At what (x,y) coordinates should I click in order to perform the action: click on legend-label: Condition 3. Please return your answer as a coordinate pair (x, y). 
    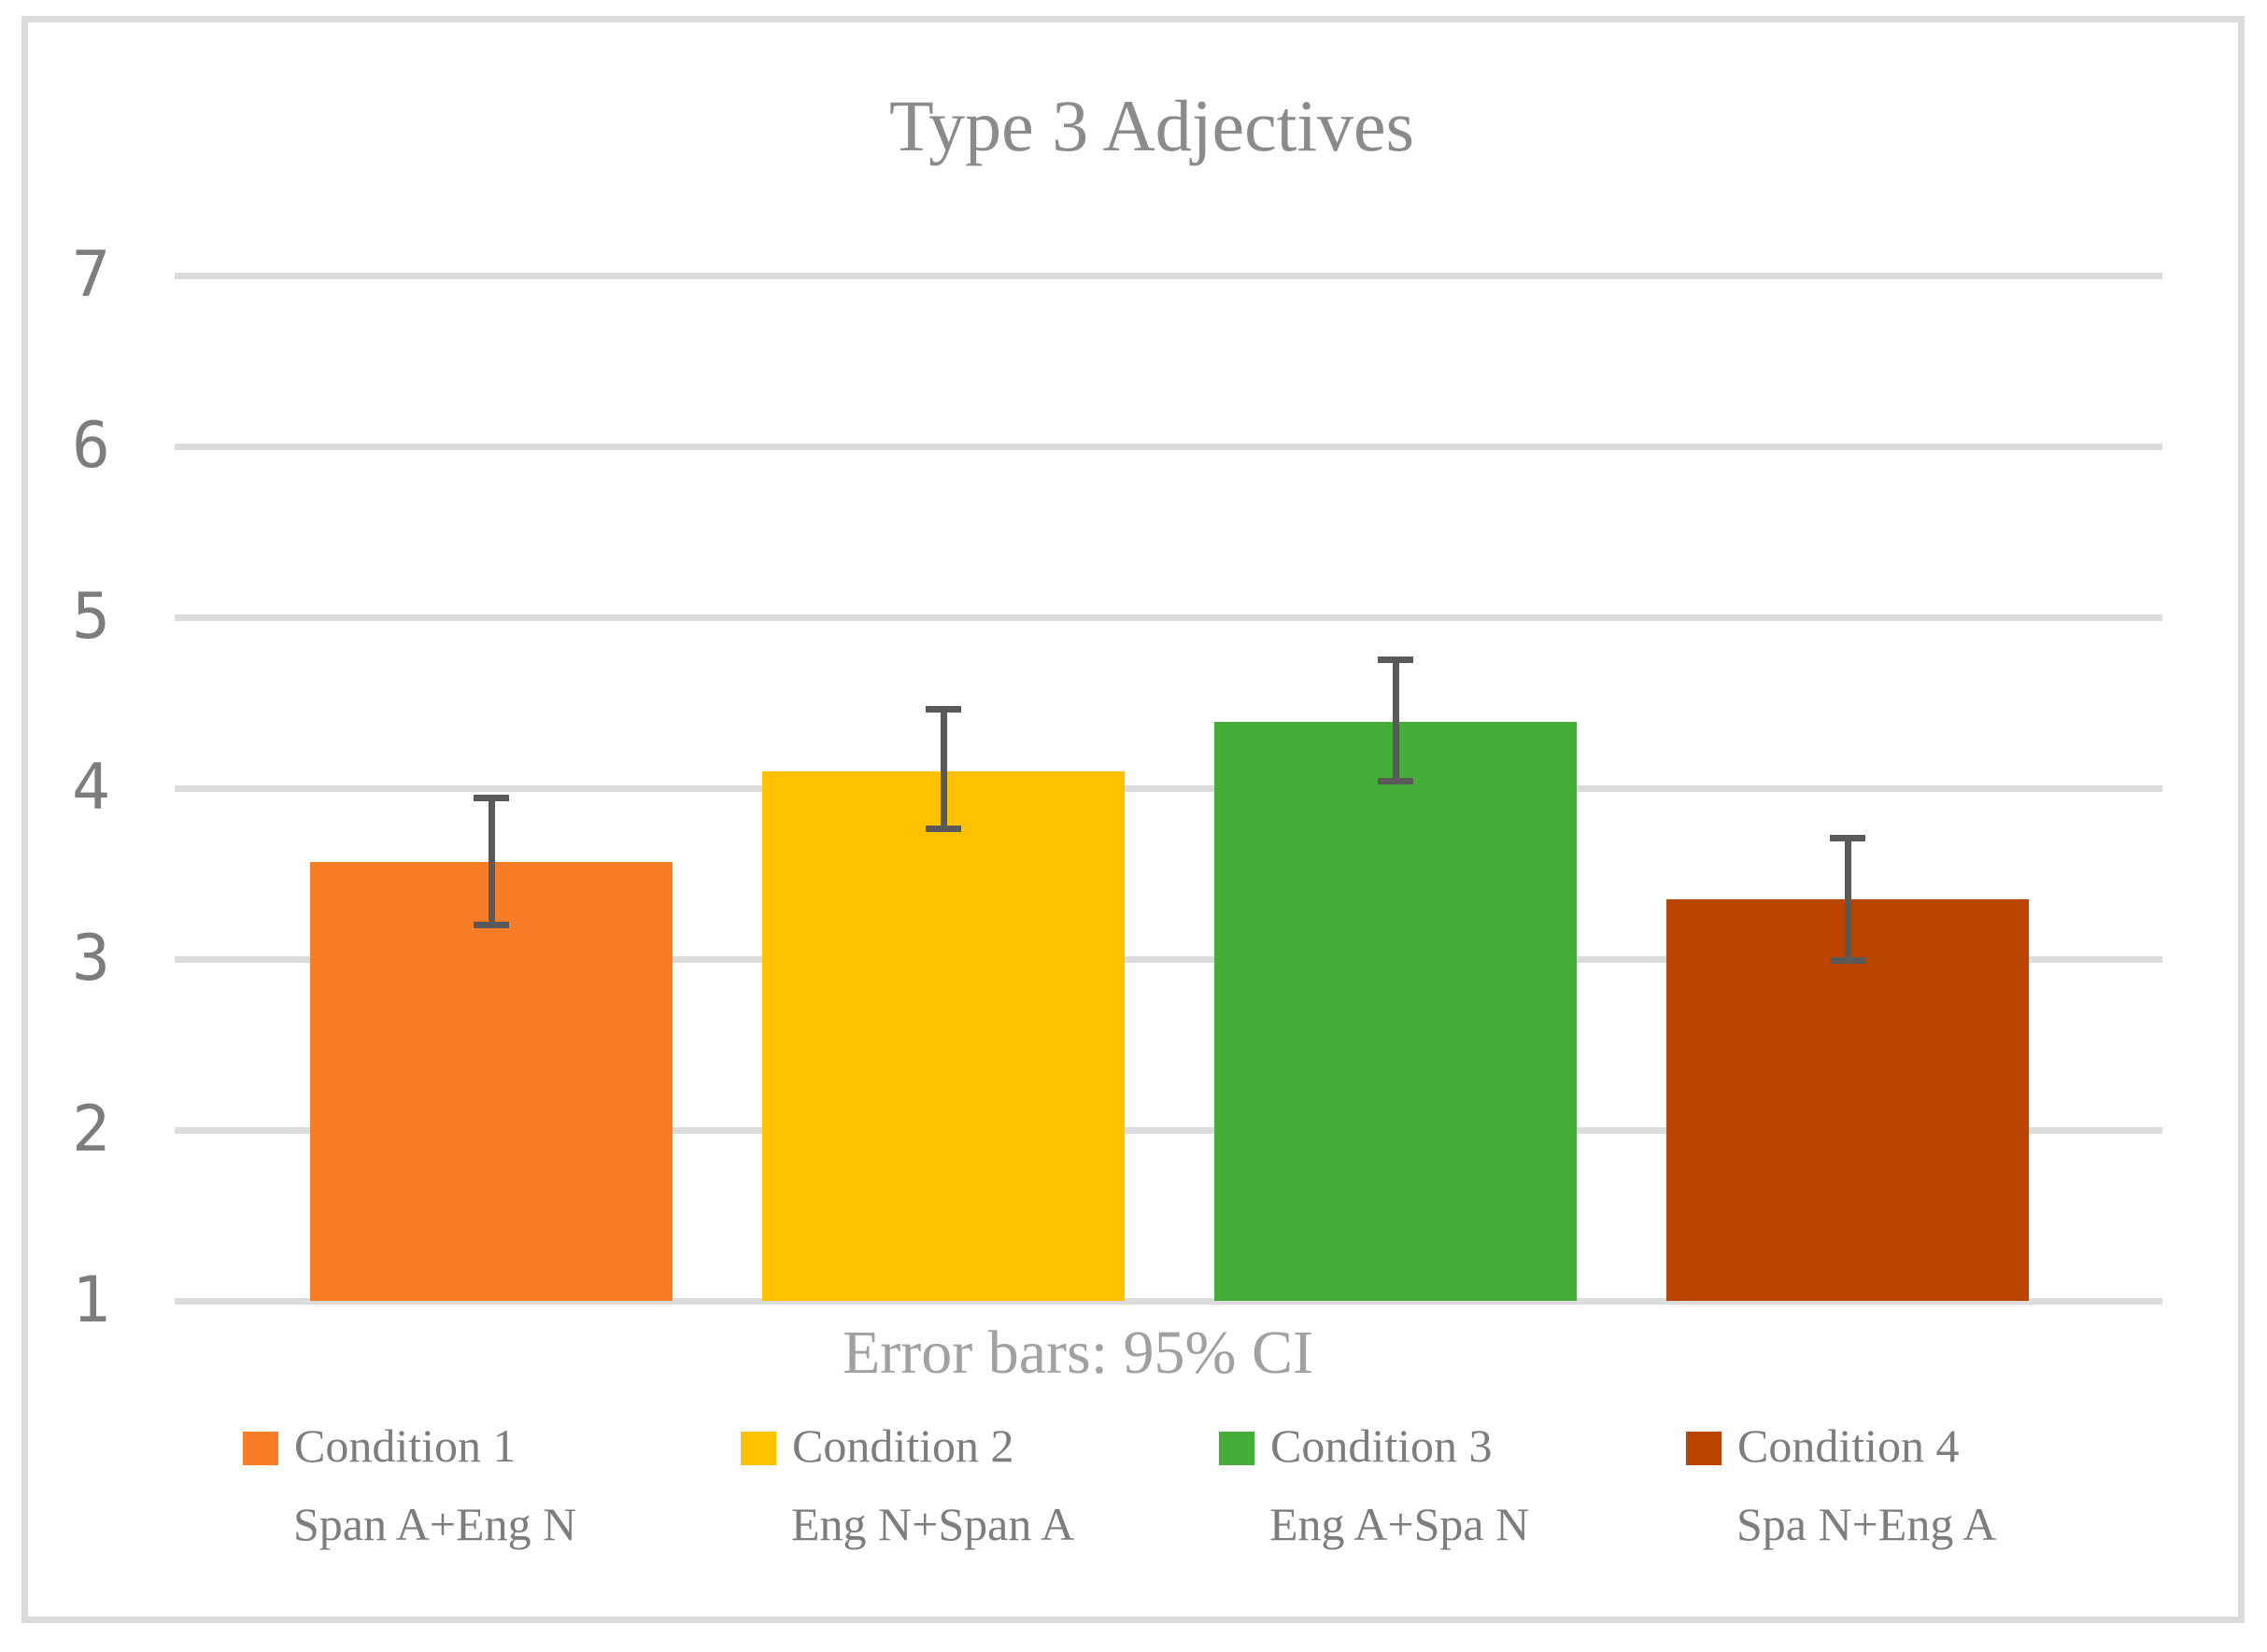
    Looking at the image, I should click on (1381, 1445).